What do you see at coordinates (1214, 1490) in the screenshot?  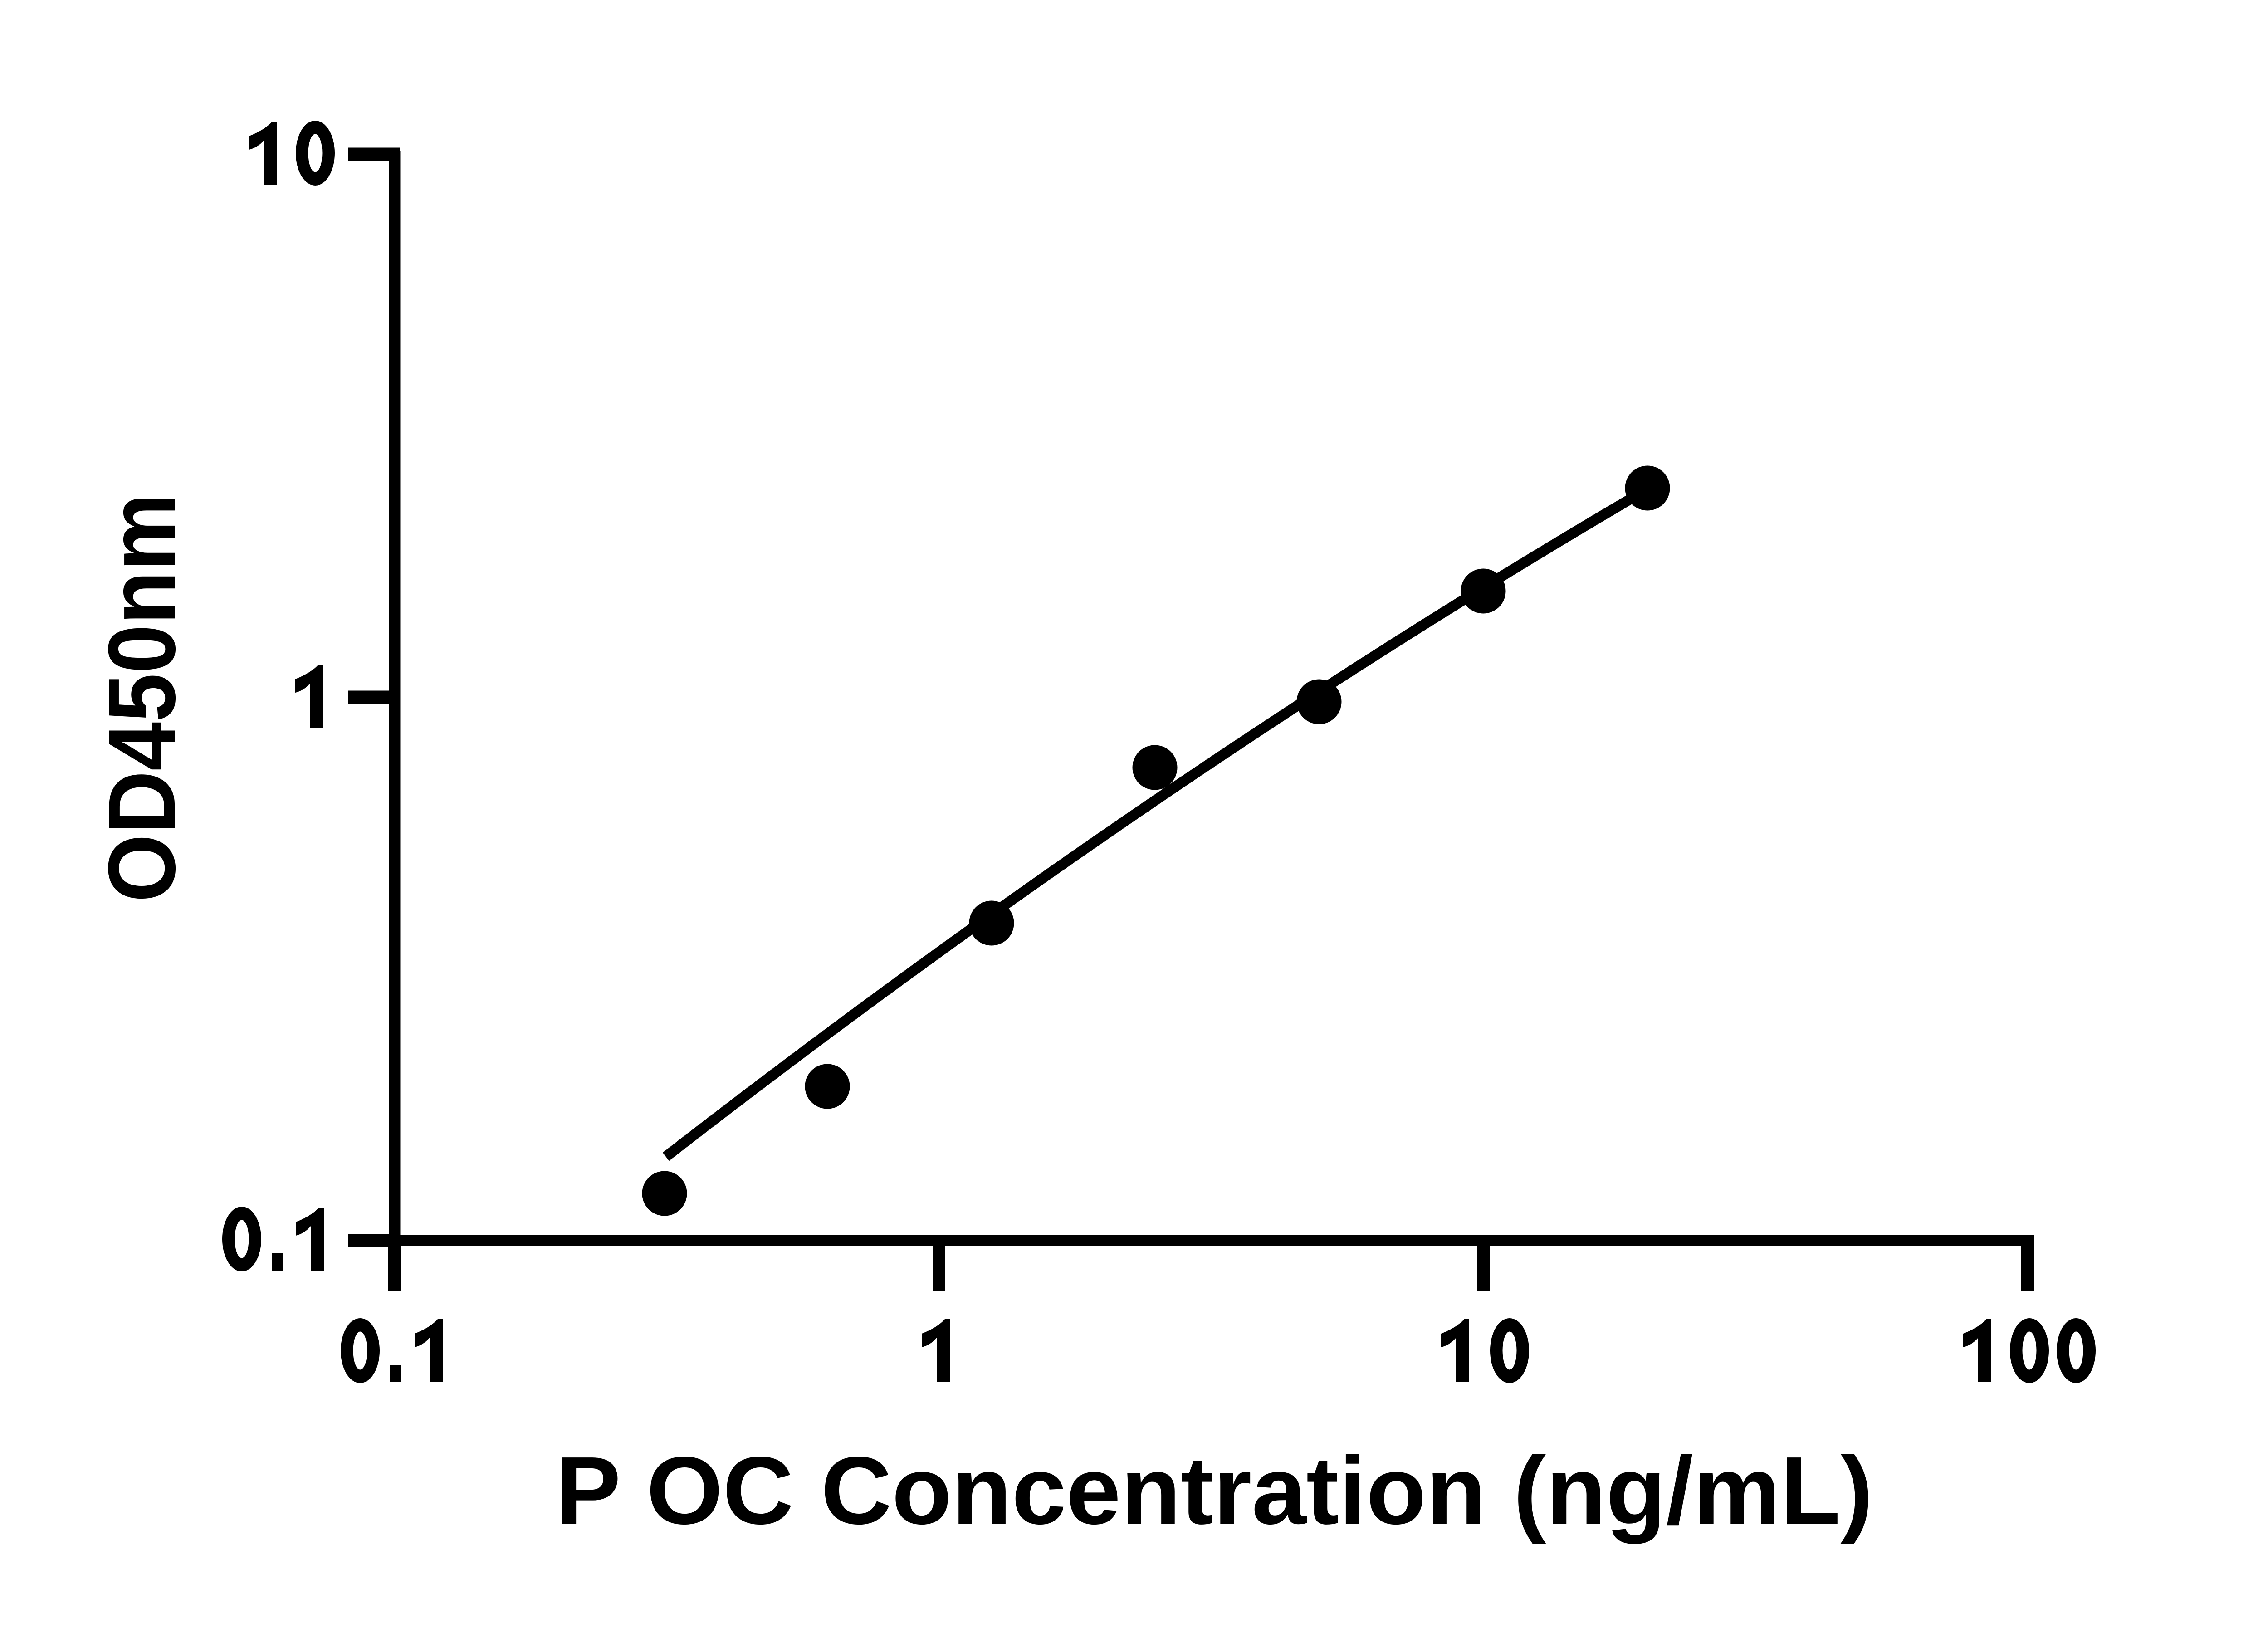 I see `svg-text: P OC Concentration (ng/mL)` at bounding box center [1214, 1490].